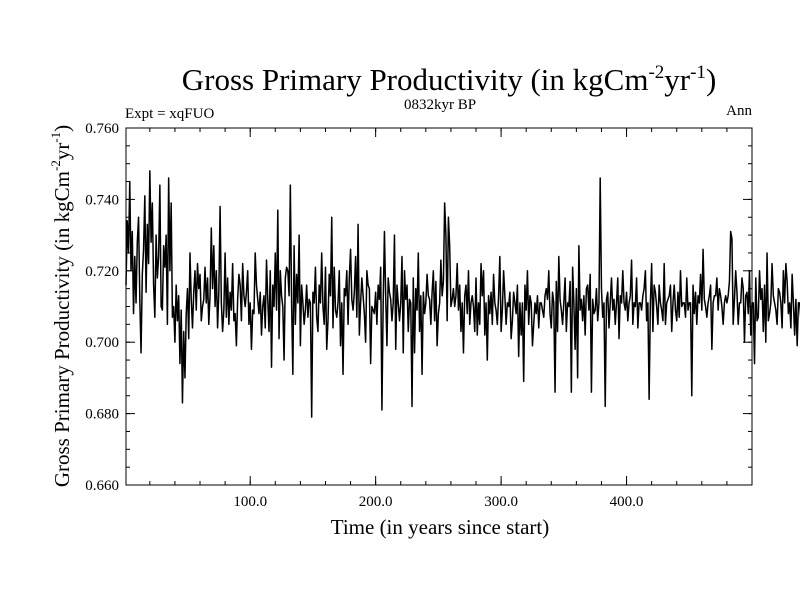 Image resolution: width=800 pixels, height=600 pixels. What do you see at coordinates (376, 502) in the screenshot?
I see `x-tick-label: 200.0` at bounding box center [376, 502].